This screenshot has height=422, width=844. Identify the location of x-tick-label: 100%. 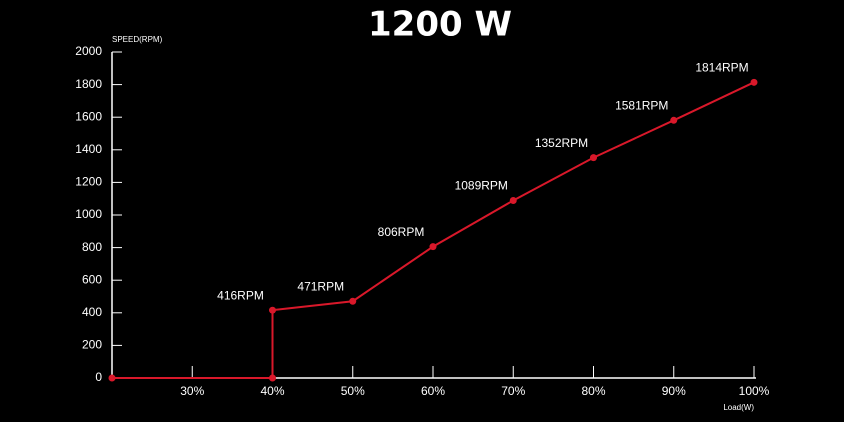
(754, 391).